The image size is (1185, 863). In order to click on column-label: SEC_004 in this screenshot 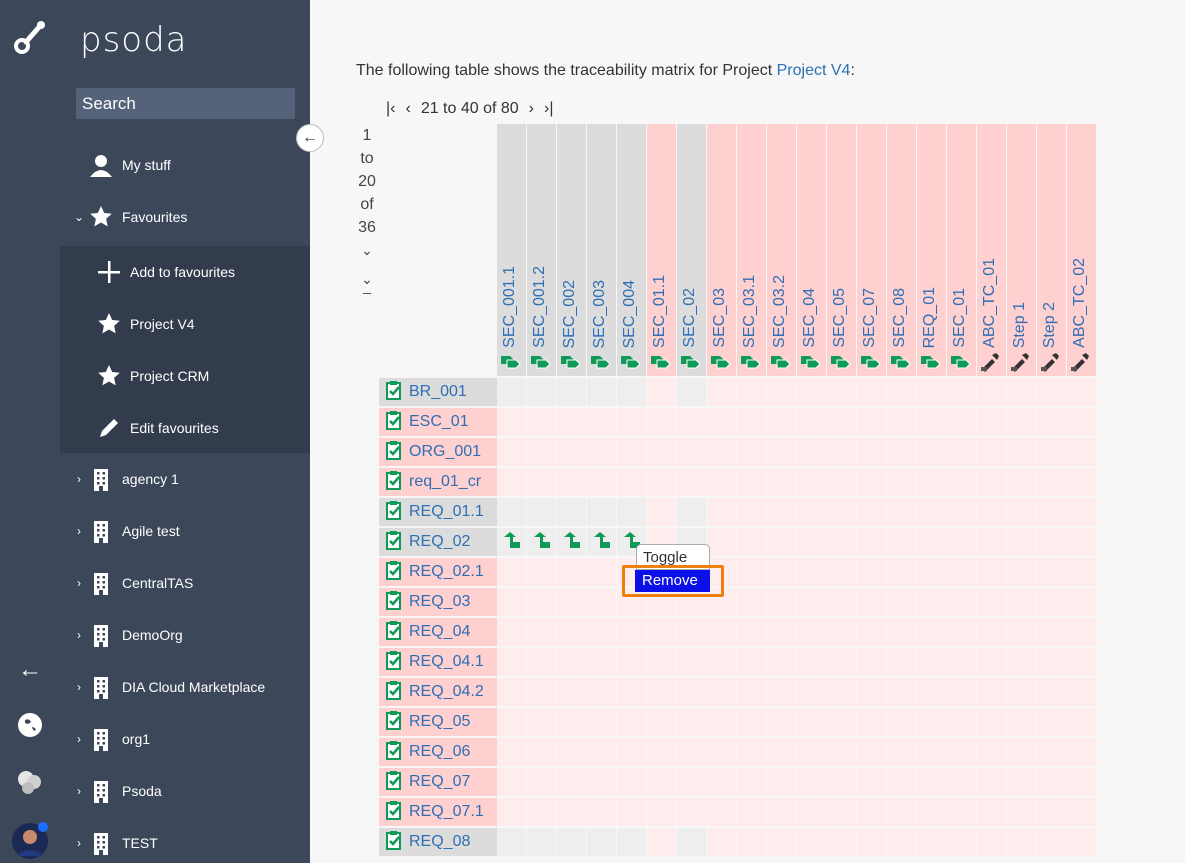, I will do `click(629, 314)`.